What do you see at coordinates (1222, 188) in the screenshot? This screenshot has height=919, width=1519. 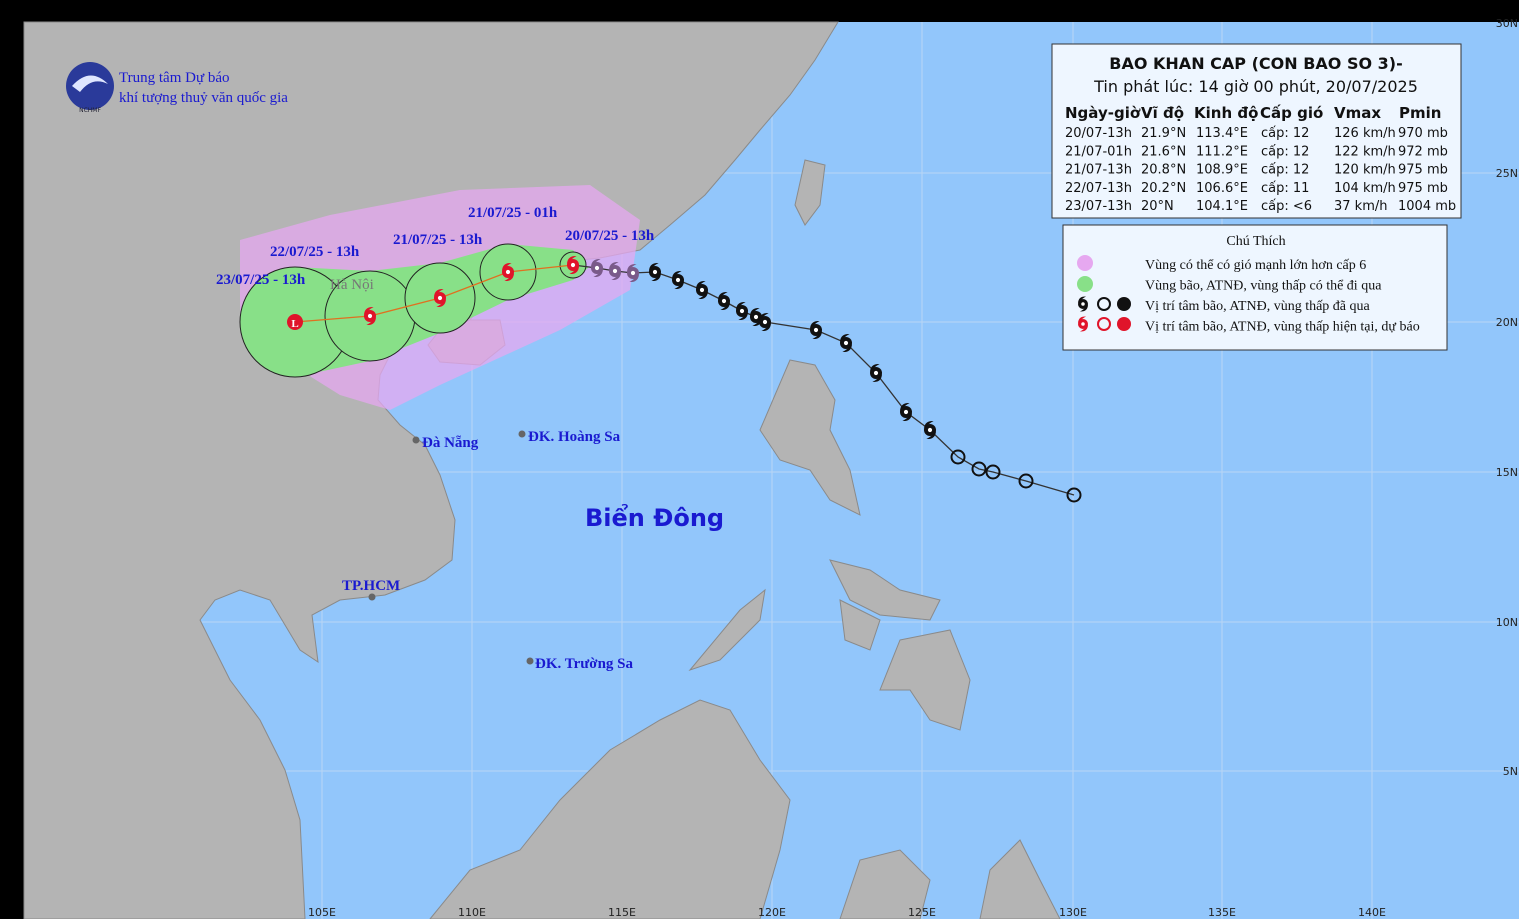 I see `table-cell: 106.6°E` at bounding box center [1222, 188].